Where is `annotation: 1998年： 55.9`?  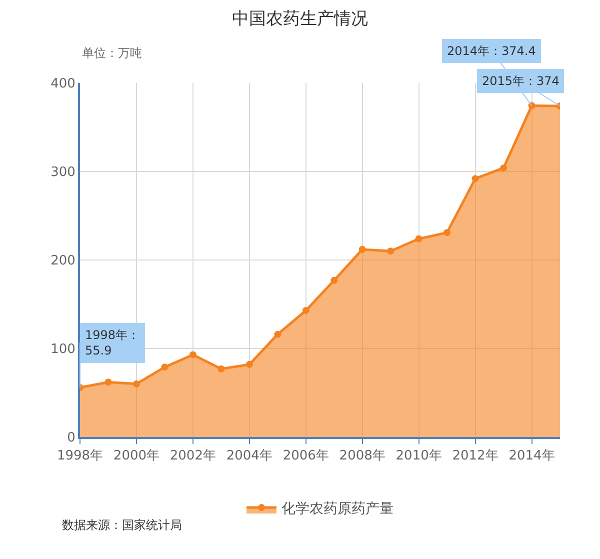
annotation: 1998年： 55.9 is located at coordinates (112, 343).